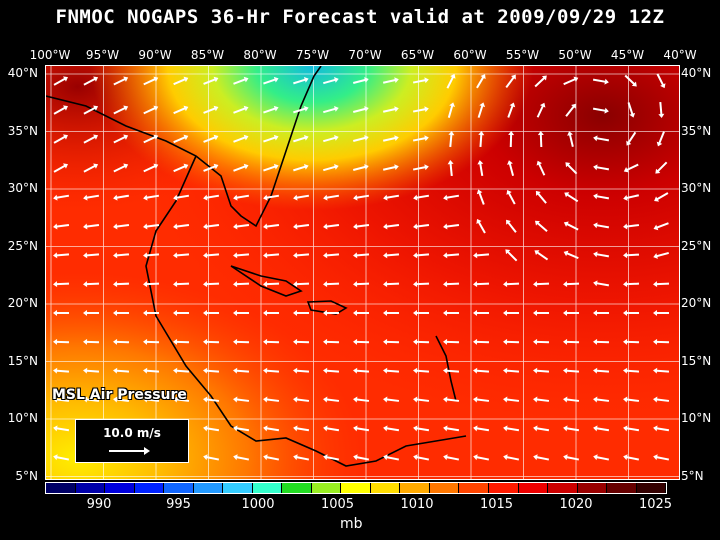  What do you see at coordinates (132, 433) in the screenshot?
I see `wind-scale-label: 10.0 m/s` at bounding box center [132, 433].